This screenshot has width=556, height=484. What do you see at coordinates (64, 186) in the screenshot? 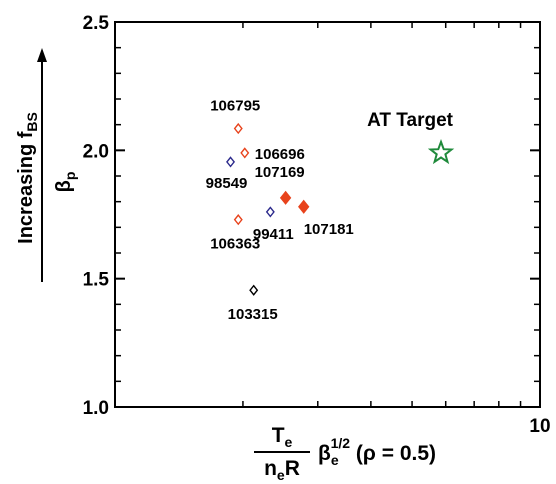
I see `y-label-beta: β` at bounding box center [64, 186].